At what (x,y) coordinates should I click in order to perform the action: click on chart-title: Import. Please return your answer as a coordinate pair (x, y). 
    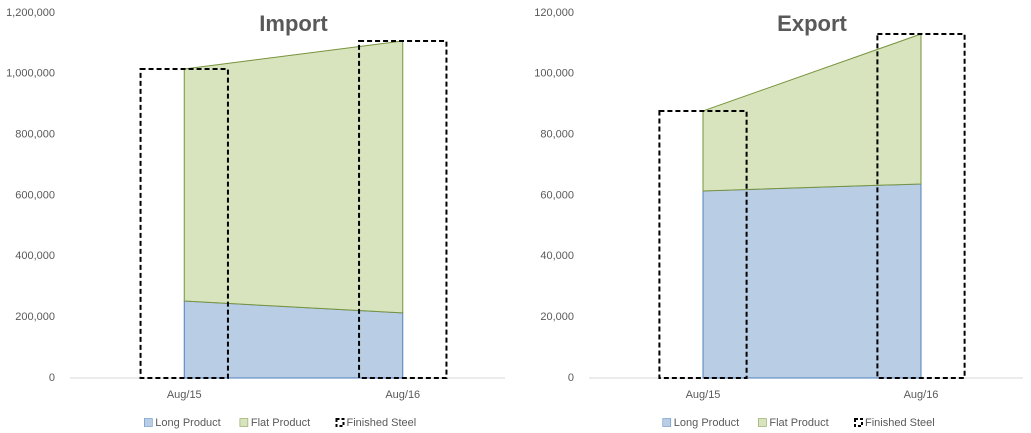
    Looking at the image, I should click on (293, 23).